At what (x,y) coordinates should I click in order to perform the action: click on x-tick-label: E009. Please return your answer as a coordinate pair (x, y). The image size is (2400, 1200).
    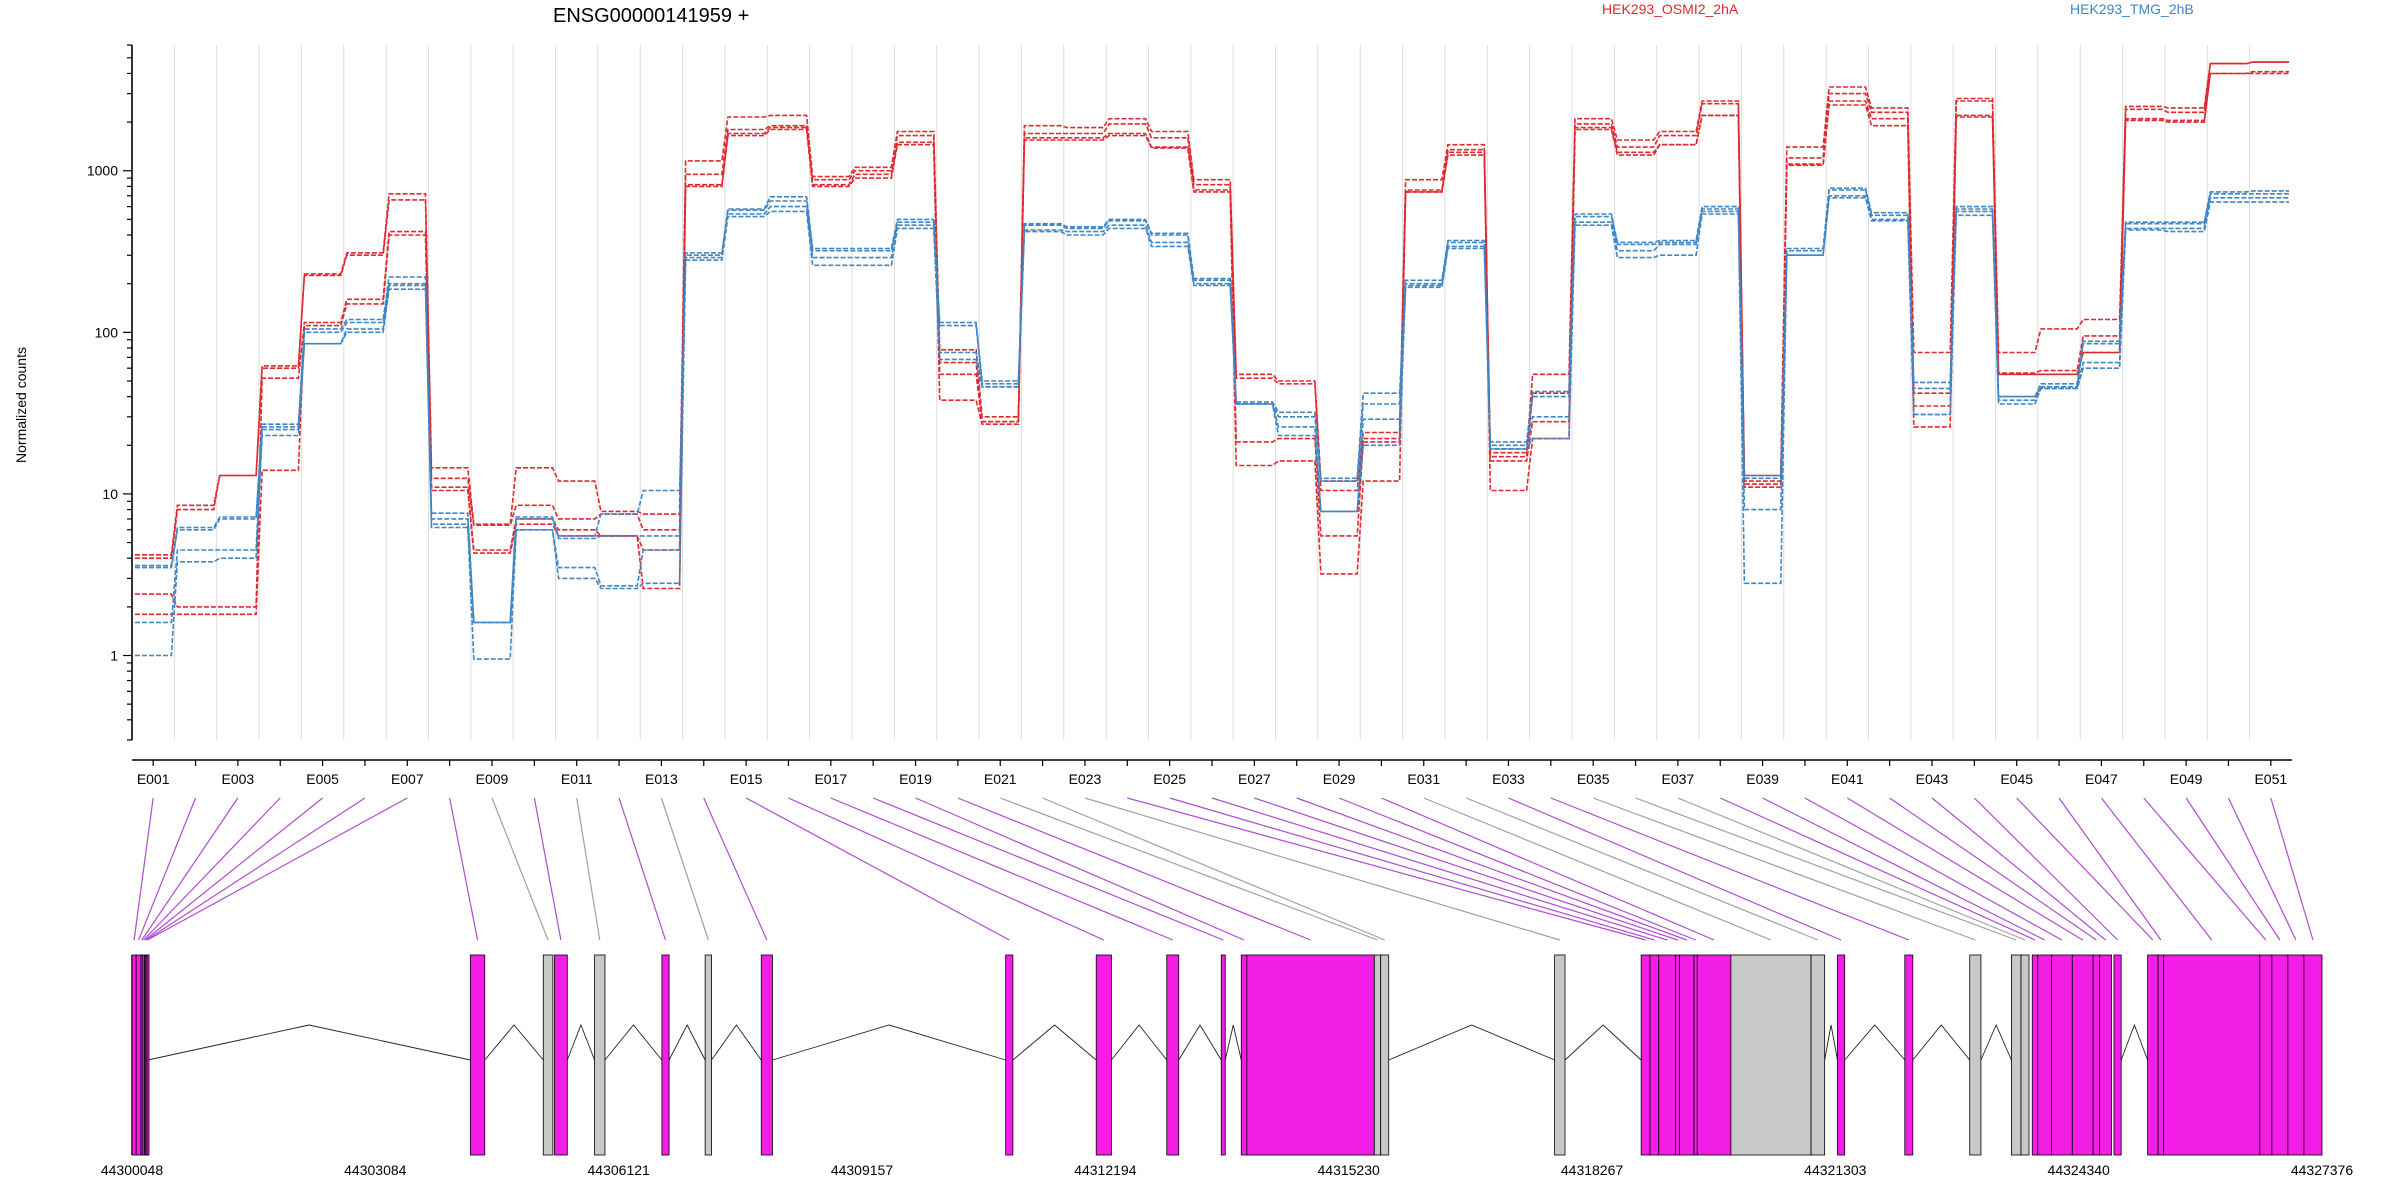
    Looking at the image, I should click on (492, 779).